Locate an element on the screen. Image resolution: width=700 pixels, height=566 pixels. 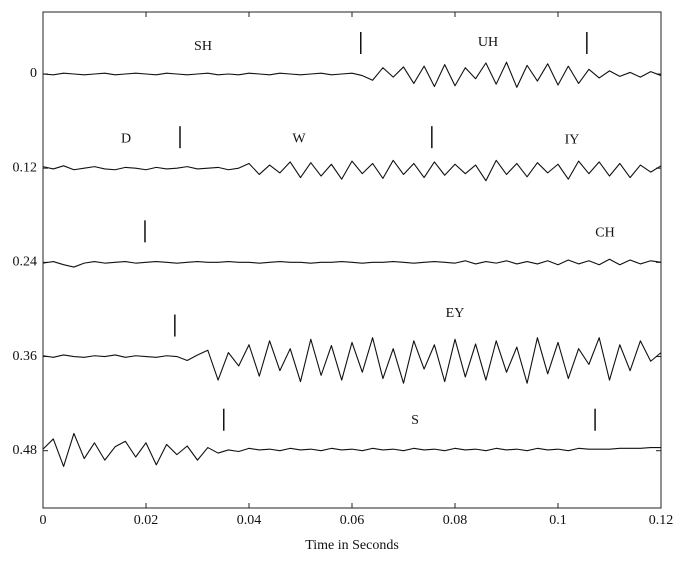
phoneme-label: S is located at coordinates (415, 420).